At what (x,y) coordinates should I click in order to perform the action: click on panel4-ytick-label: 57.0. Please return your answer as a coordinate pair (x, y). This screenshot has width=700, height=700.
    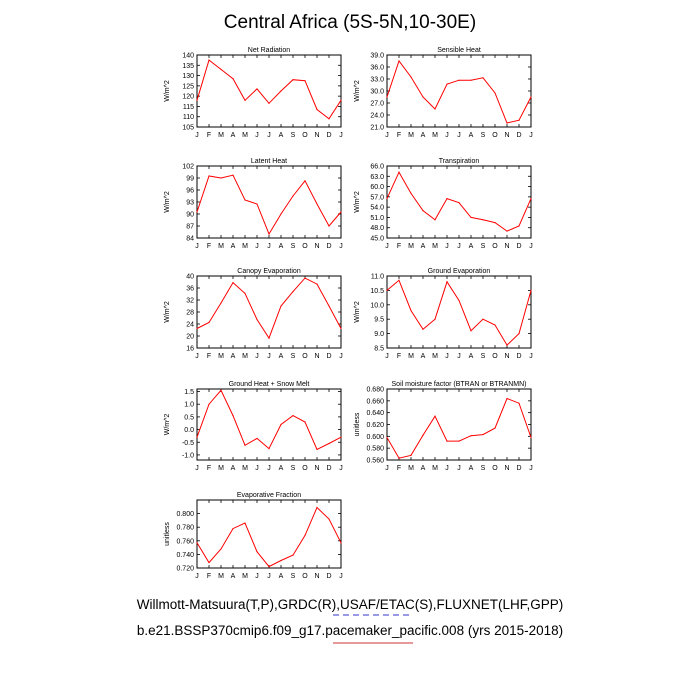
    Looking at the image, I should click on (377, 197).